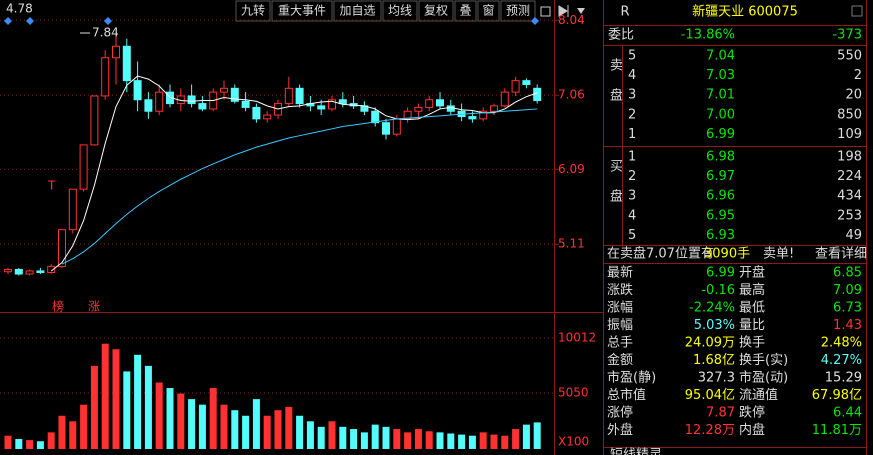 The image size is (873, 455). I want to click on toolbar-label: 均线, so click(400, 11).